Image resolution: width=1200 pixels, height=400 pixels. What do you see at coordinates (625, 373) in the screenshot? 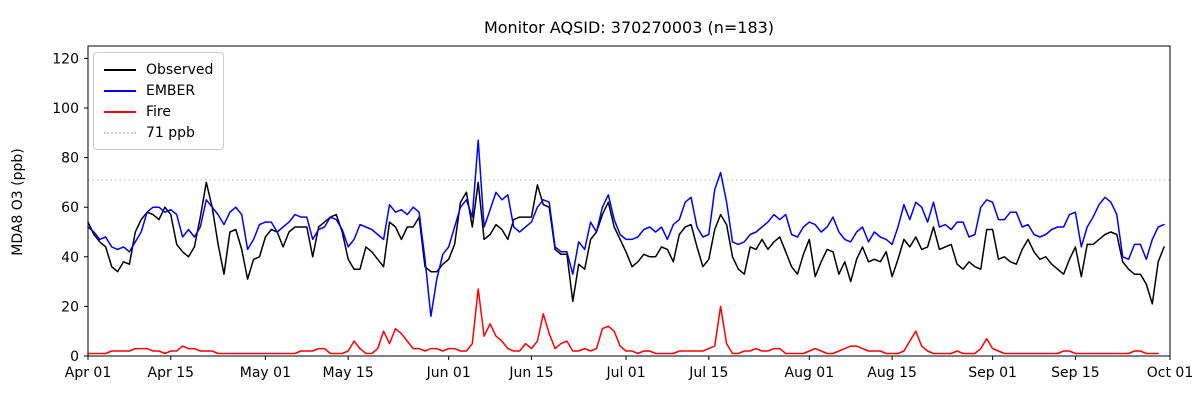
I see `x-tick-label: Jul 01` at bounding box center [625, 373].